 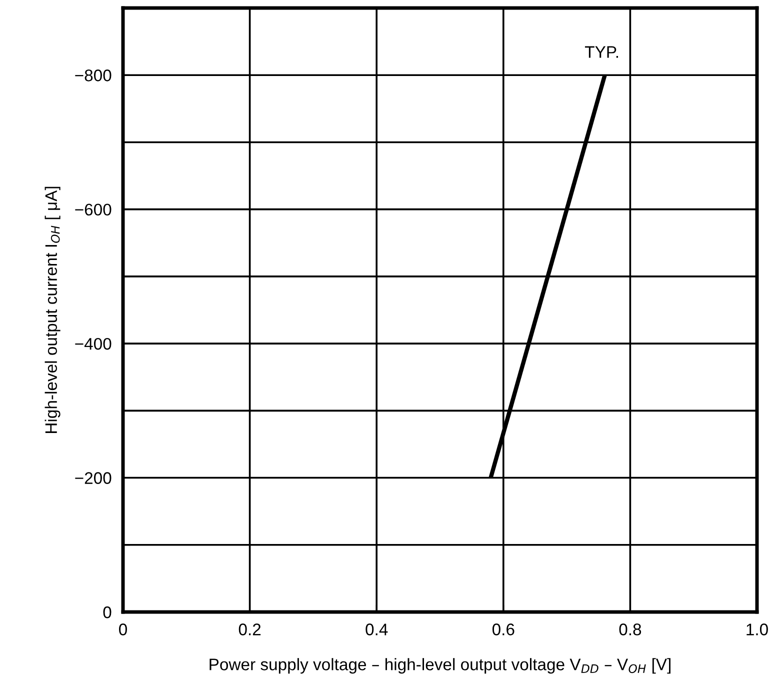 I want to click on y-axis-title: High-level output current I$_{OH}$ [ μA], so click(x=52, y=309).